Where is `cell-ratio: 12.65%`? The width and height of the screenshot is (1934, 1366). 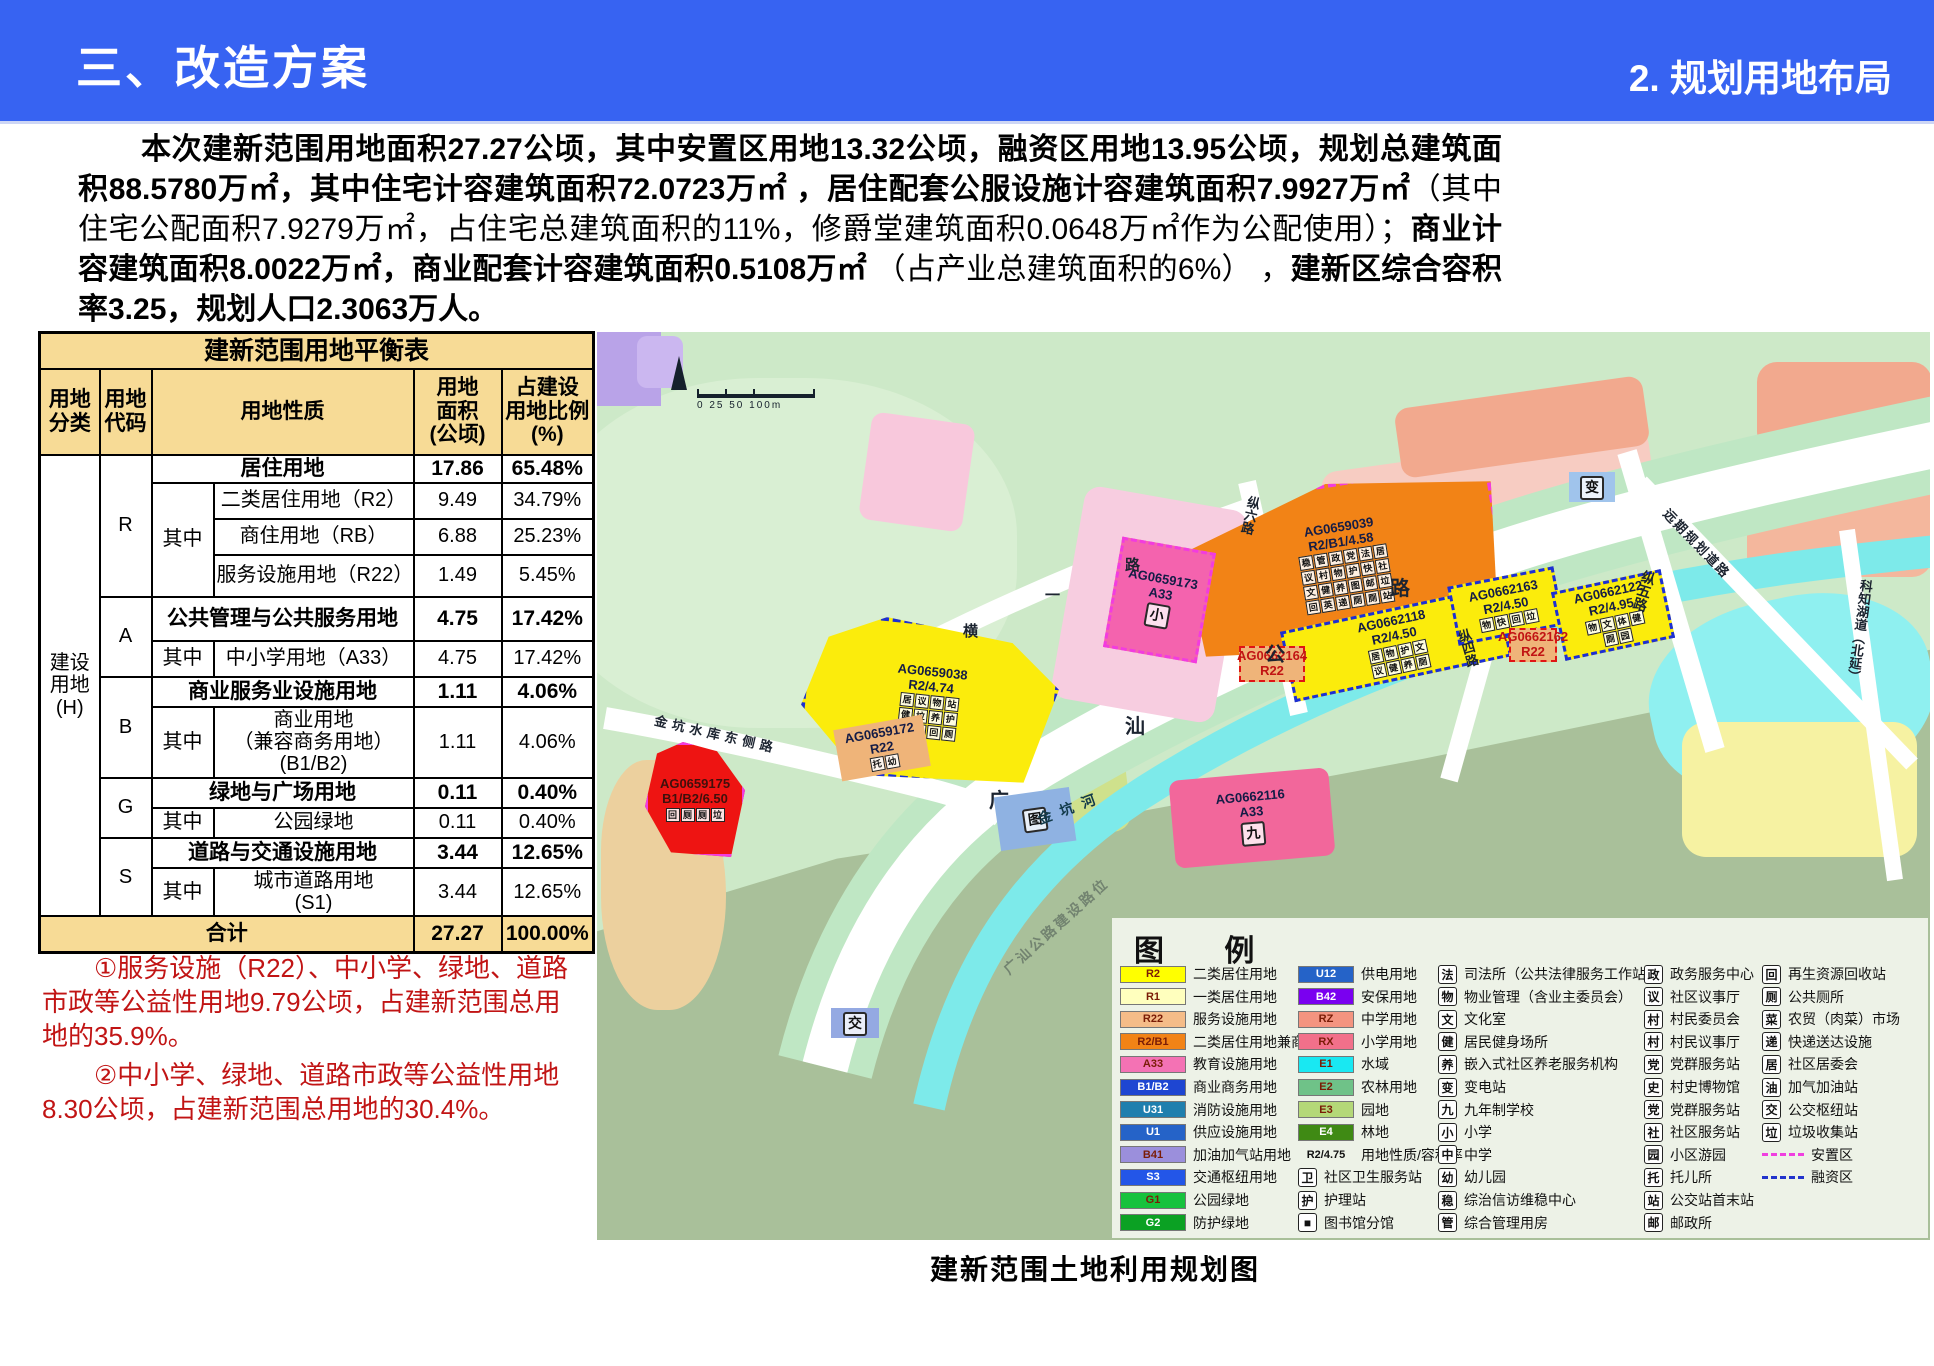 cell-ratio: 12.65% is located at coordinates (547, 852).